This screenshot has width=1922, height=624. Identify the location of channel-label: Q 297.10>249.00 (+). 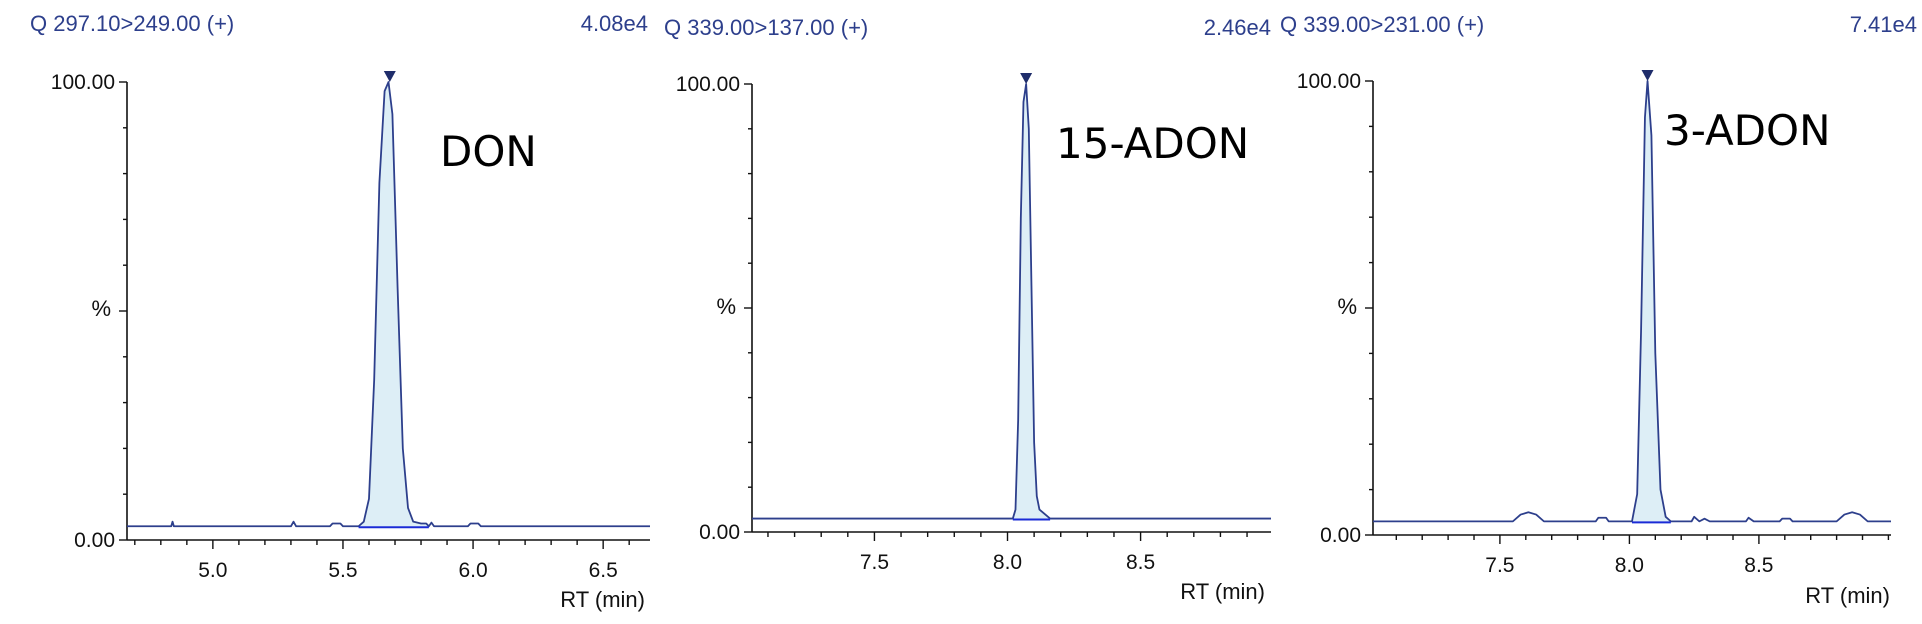
(132, 23).